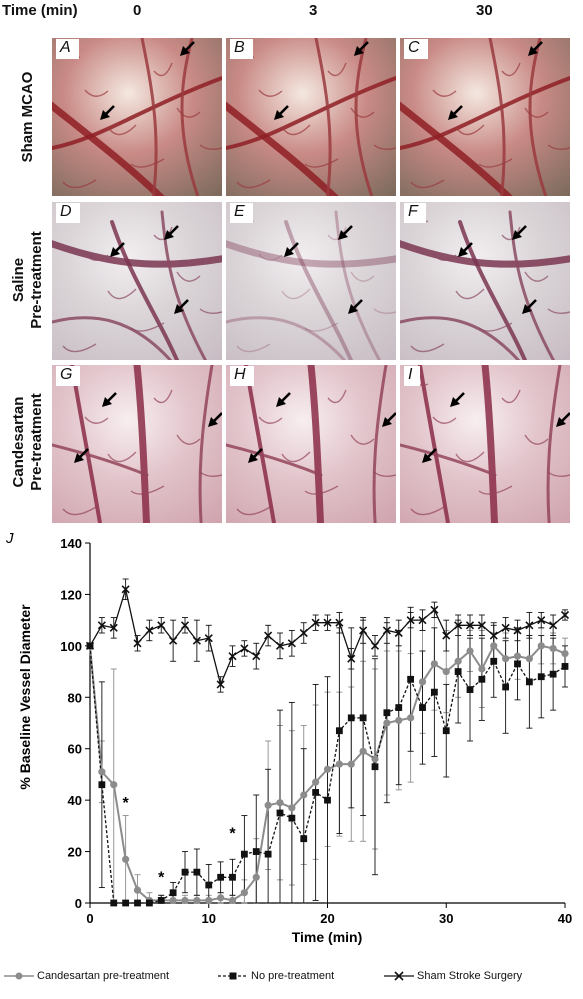 The image size is (583, 999). What do you see at coordinates (313, 10) in the screenshot?
I see `column-header-3: 3` at bounding box center [313, 10].